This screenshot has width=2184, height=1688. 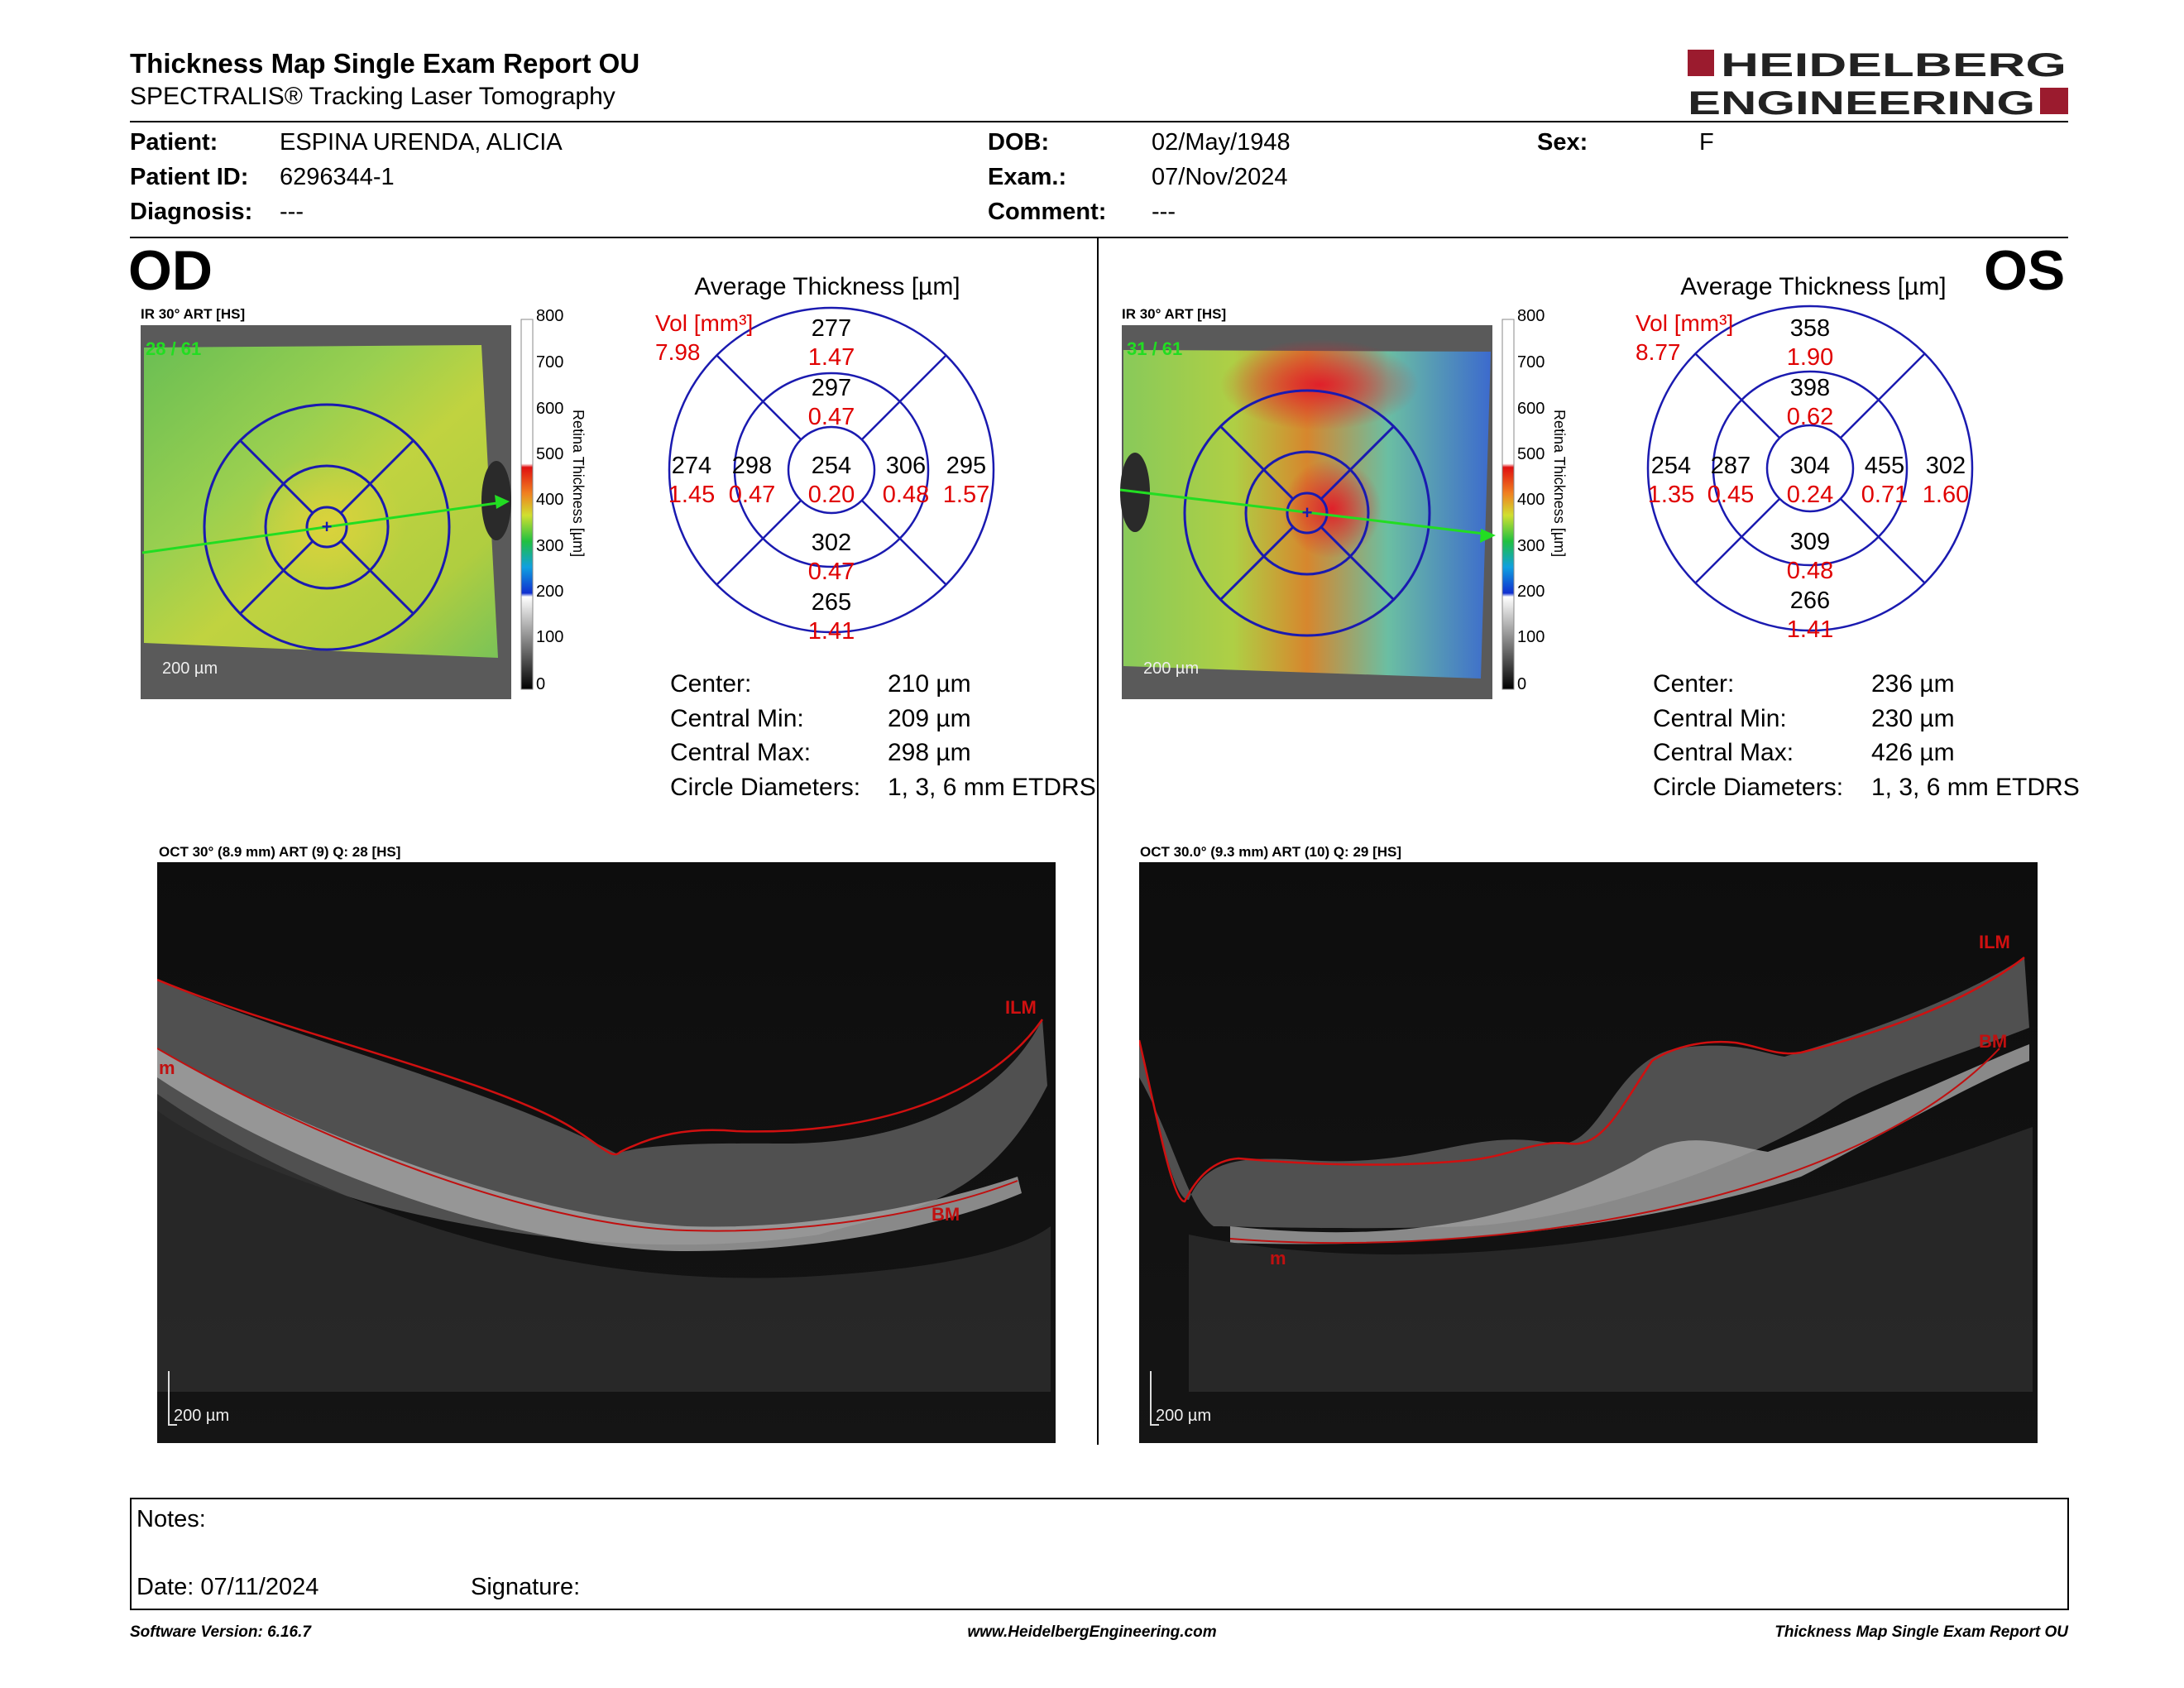 What do you see at coordinates (502, 502) in the screenshot?
I see `od-scan-arrow` at bounding box center [502, 502].